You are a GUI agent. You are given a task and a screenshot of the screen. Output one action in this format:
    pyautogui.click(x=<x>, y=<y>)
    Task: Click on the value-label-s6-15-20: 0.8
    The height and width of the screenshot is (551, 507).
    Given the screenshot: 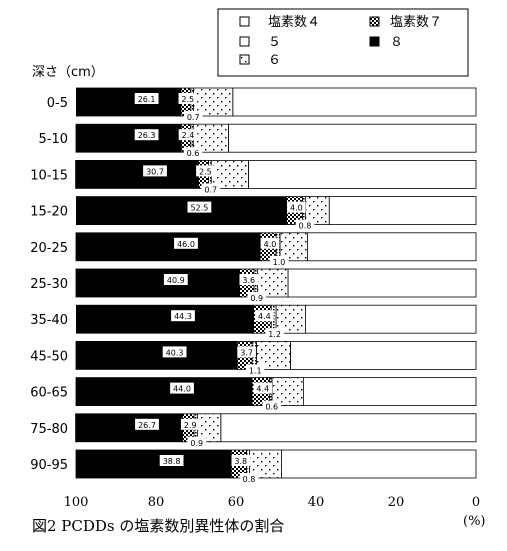 What is the action you would take?
    pyautogui.click(x=305, y=226)
    